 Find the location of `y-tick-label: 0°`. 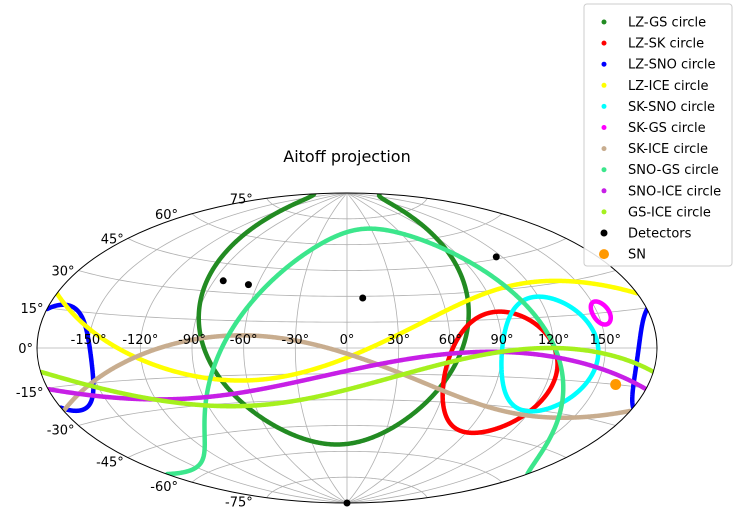

y-tick-label: 0° is located at coordinates (25, 349).